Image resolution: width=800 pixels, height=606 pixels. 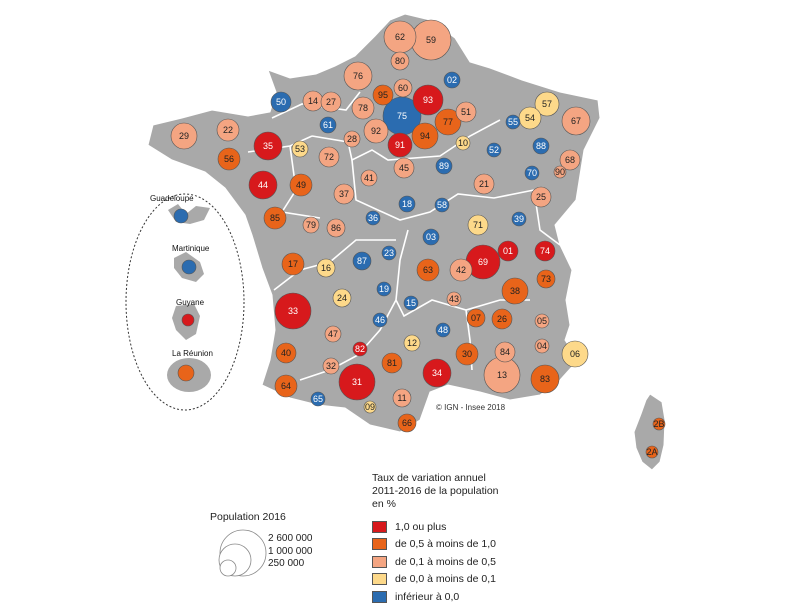 What do you see at coordinates (185, 295) in the screenshot?
I see `overseas-bubbles` at bounding box center [185, 295].